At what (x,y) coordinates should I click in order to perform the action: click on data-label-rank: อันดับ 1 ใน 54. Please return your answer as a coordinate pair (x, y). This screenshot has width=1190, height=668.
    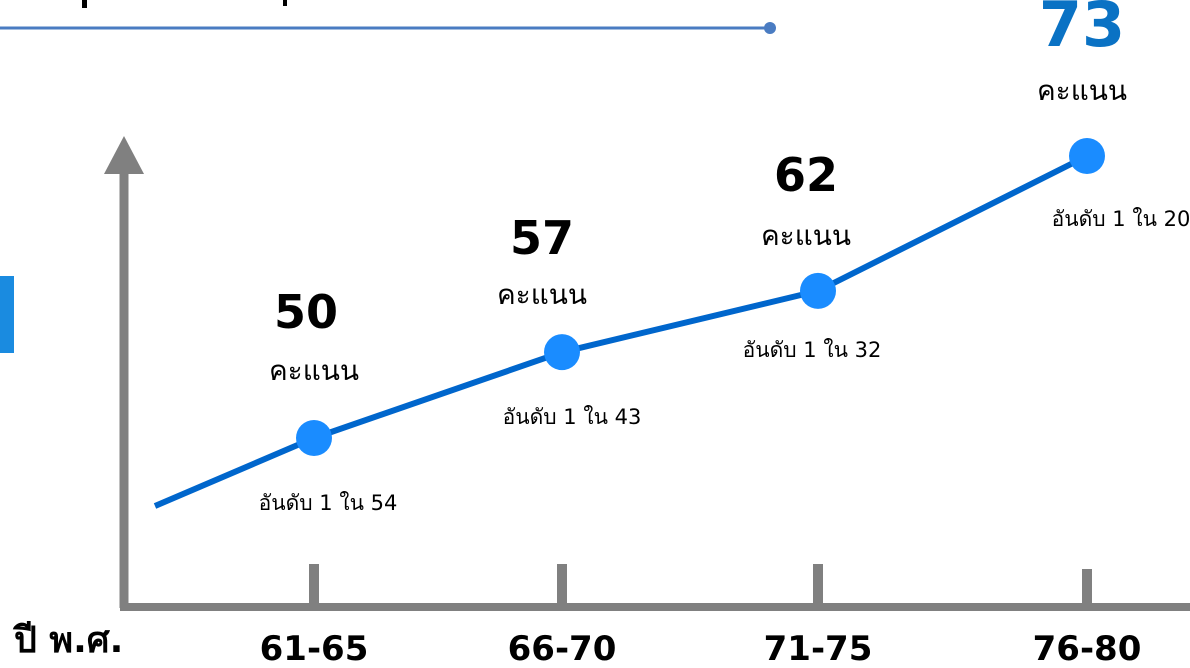
    Looking at the image, I should click on (328, 503).